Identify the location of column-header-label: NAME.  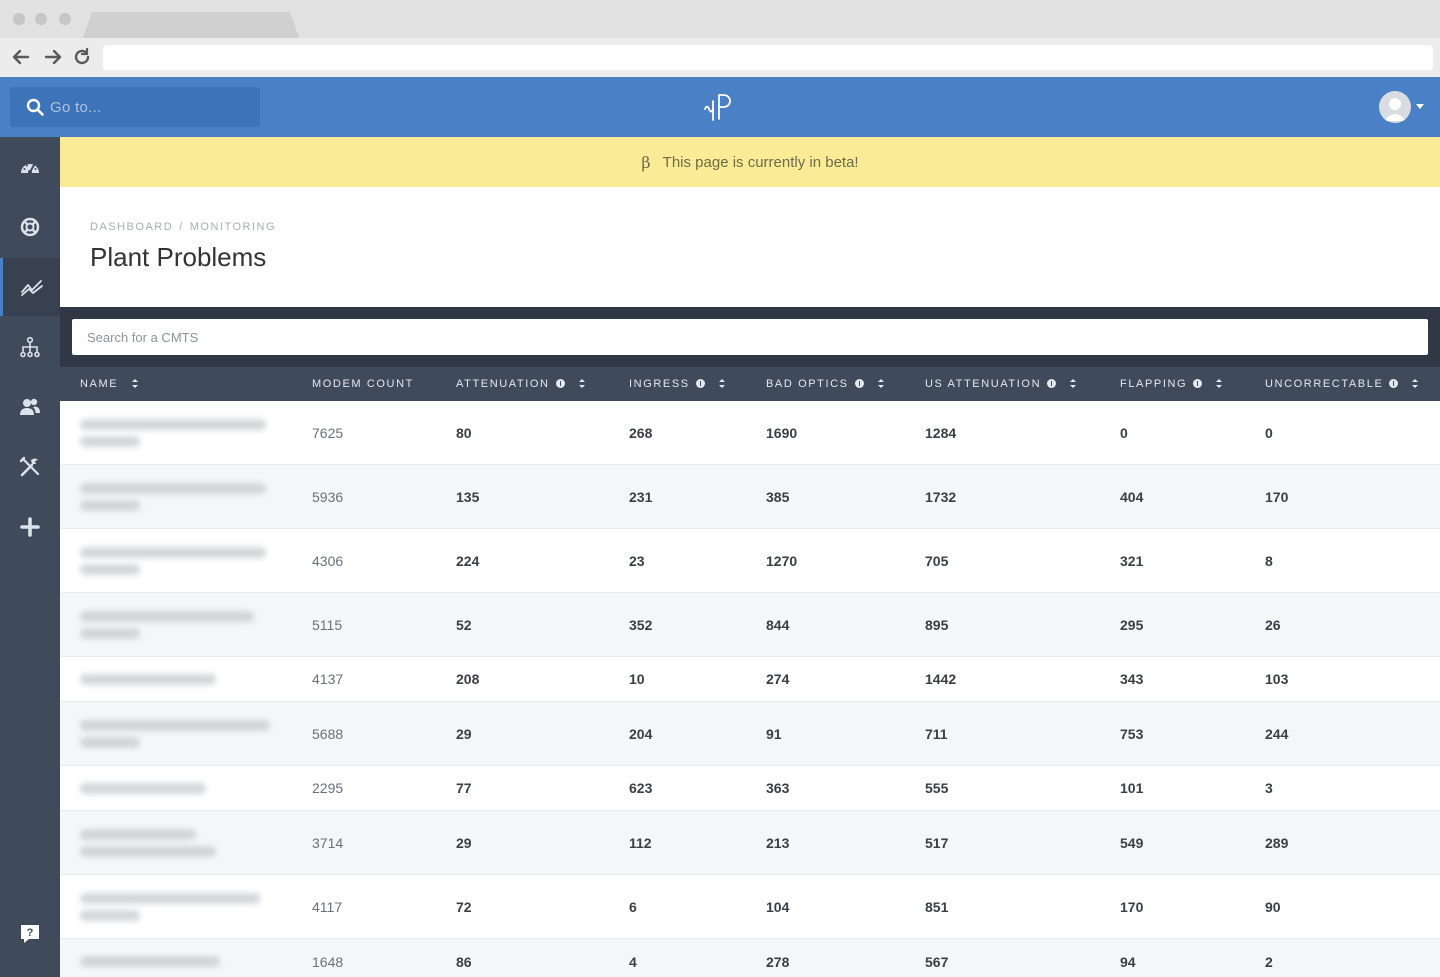
(99, 384).